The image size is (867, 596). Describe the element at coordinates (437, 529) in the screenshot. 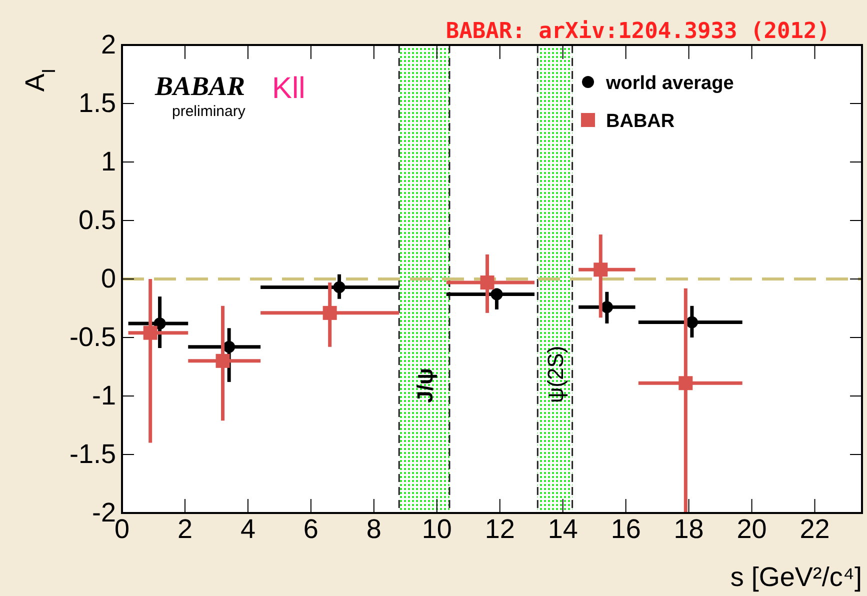

I see `x-tick-label: 10` at that location.